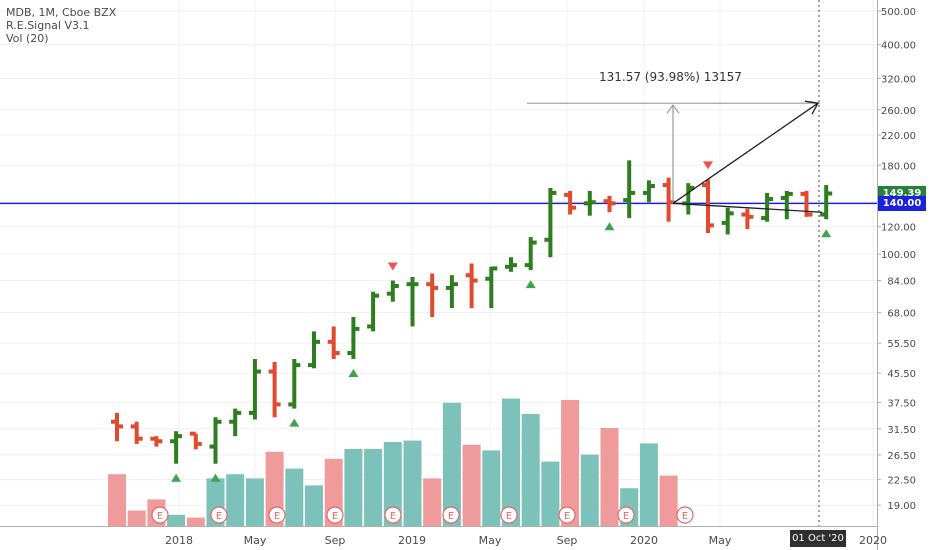 This screenshot has height=550, width=932. What do you see at coordinates (27, 38) in the screenshot?
I see `indicator-volume-label: Vol (20)` at bounding box center [27, 38].